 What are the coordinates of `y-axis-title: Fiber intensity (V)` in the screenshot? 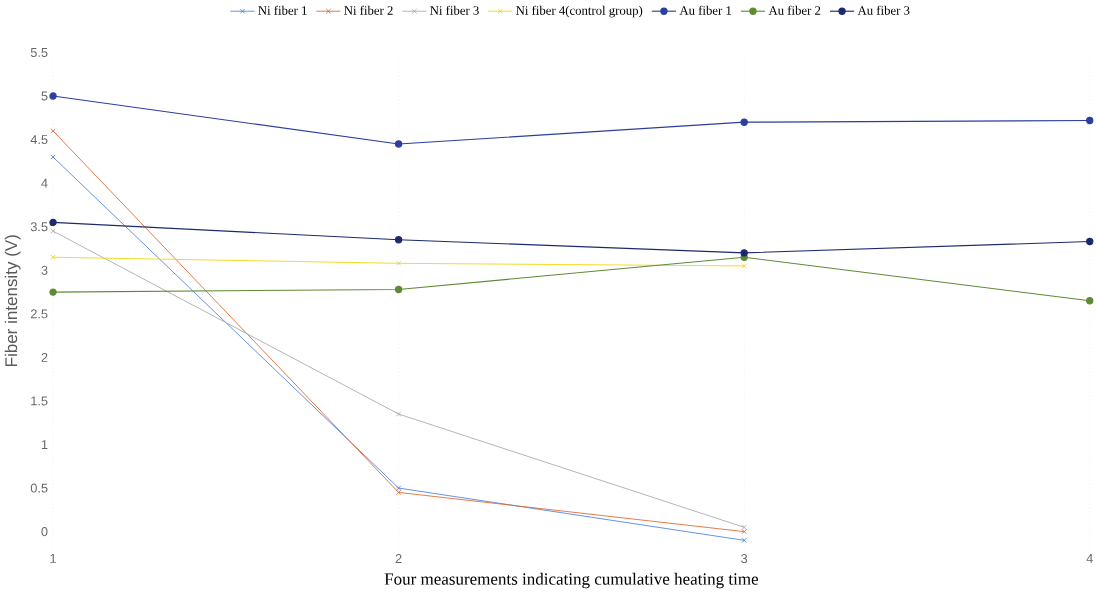 It's located at (12, 300).